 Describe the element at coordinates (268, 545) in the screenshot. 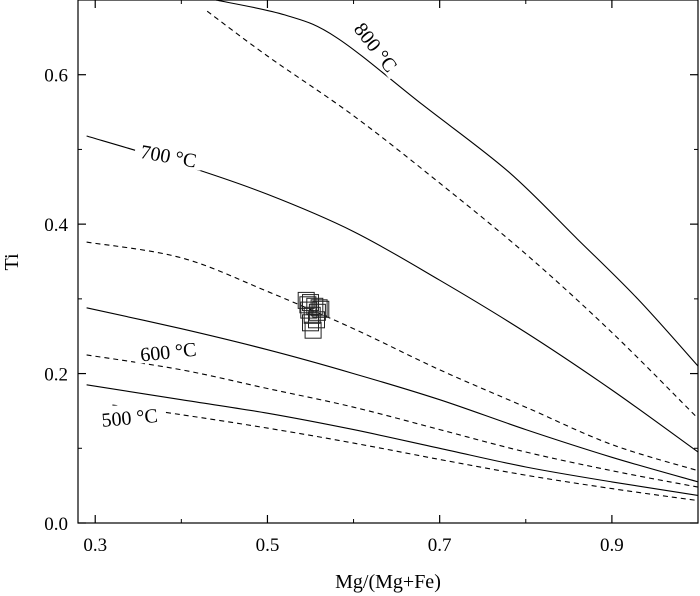

I see `x-tick-label: 0.5` at that location.